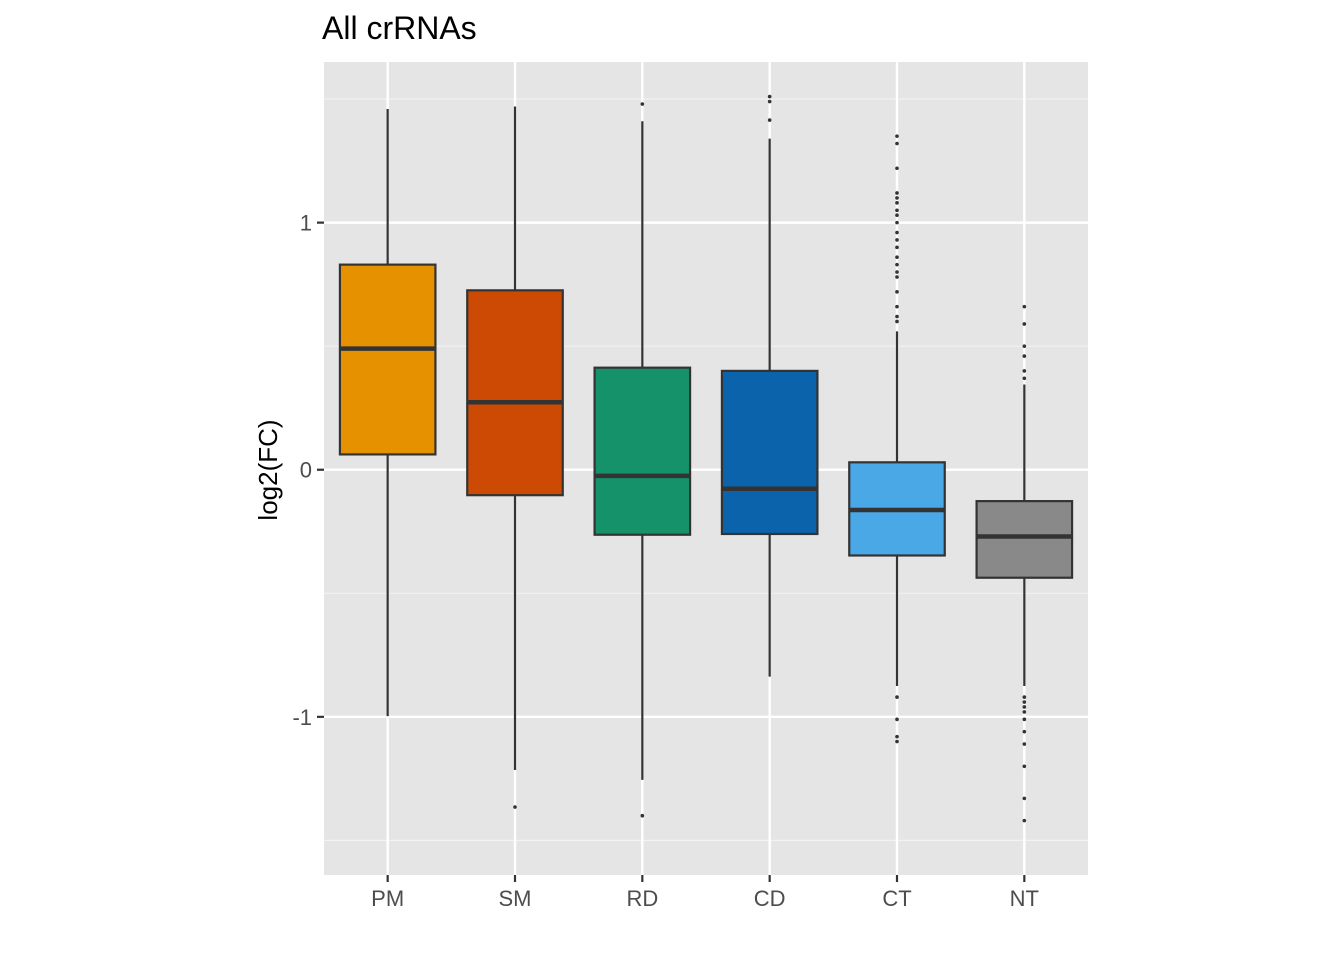 The width and height of the screenshot is (1344, 960). What do you see at coordinates (399, 28) in the screenshot?
I see `chart-title: All crRNAs` at bounding box center [399, 28].